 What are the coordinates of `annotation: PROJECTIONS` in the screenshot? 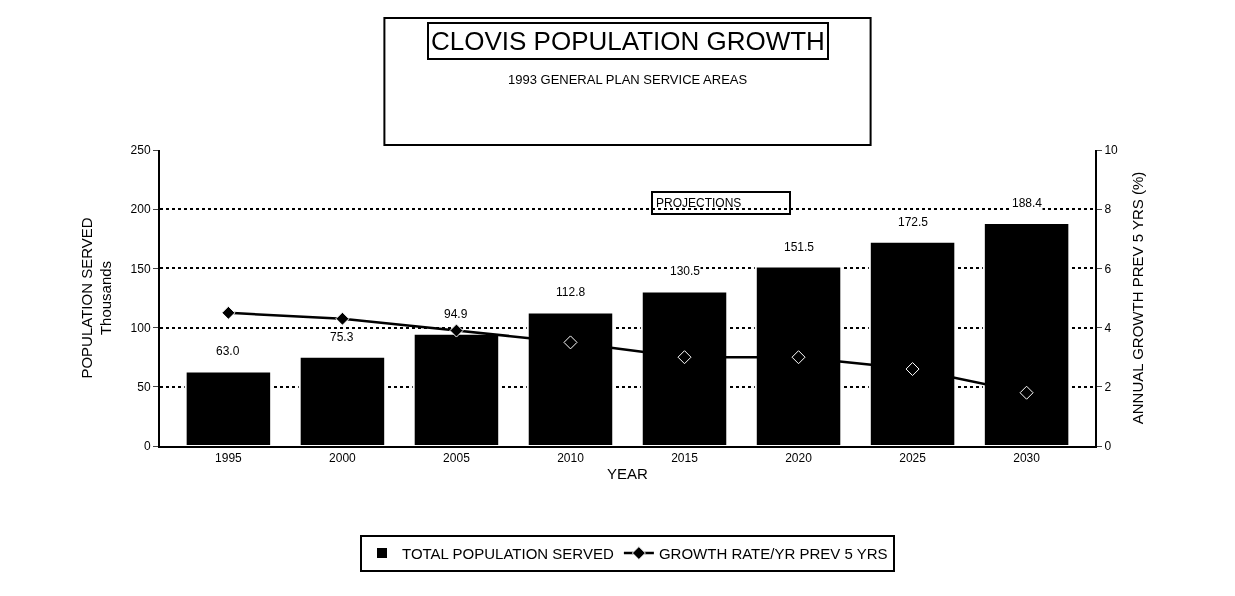 It's located at (699, 203).